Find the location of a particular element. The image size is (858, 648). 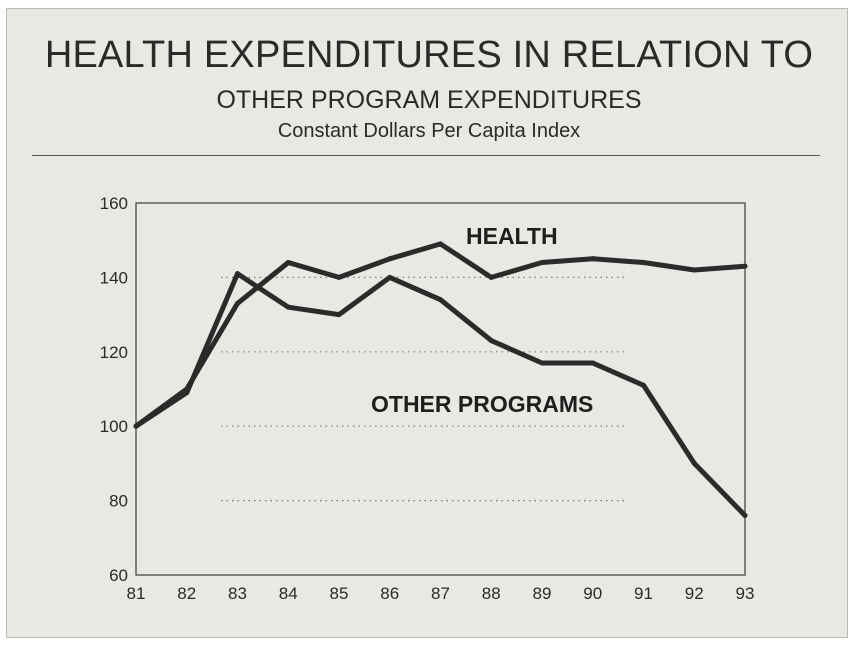

x-tick-label: 88 is located at coordinates (491, 593).